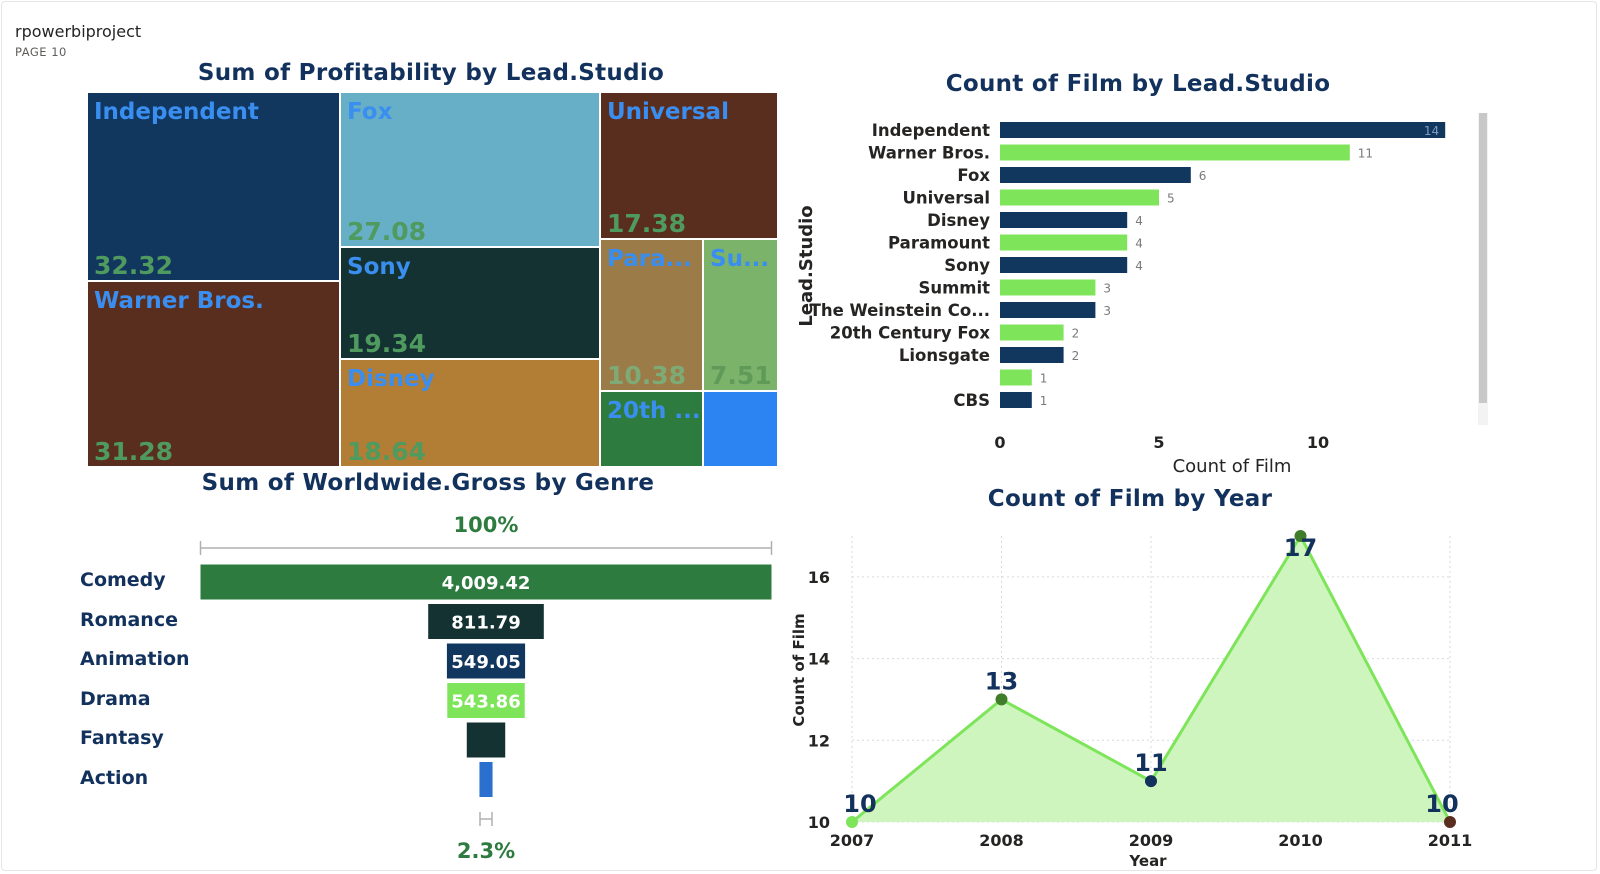  I want to click on studio-data-label: 6, so click(1203, 176).